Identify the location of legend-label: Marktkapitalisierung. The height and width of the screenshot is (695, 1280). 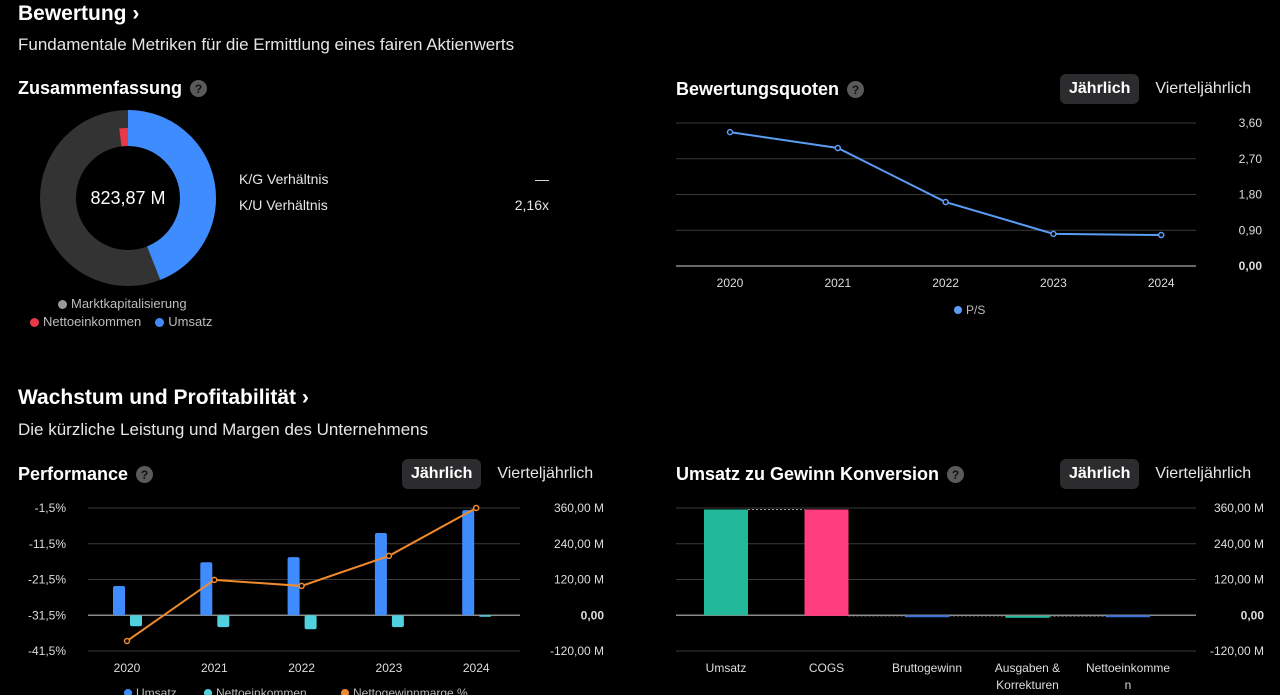
(129, 303).